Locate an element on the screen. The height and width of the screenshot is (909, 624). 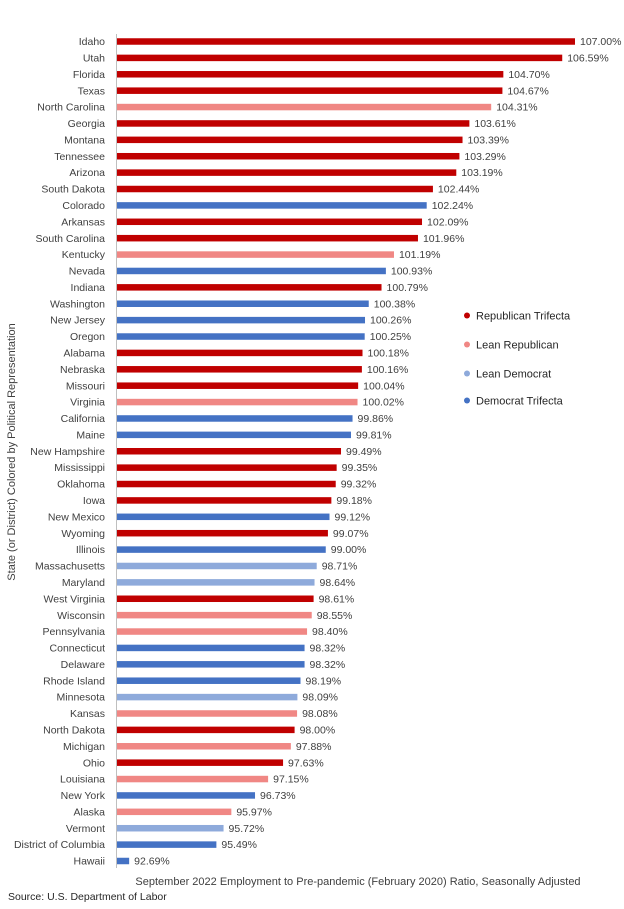
value-label-mississippi: 99.35% is located at coordinates (360, 468).